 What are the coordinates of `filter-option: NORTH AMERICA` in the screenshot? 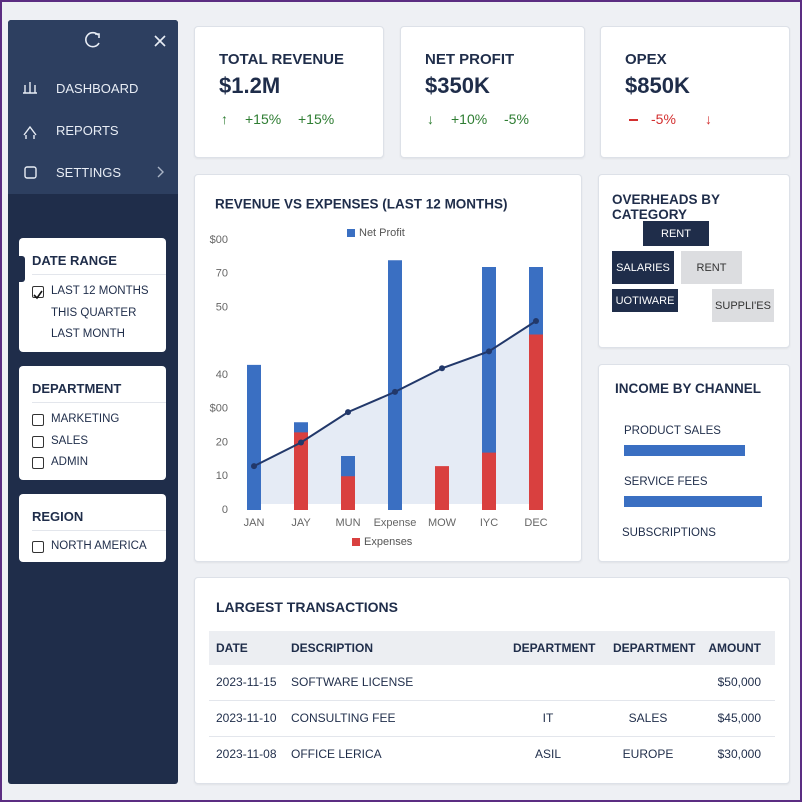 It's located at (99, 546).